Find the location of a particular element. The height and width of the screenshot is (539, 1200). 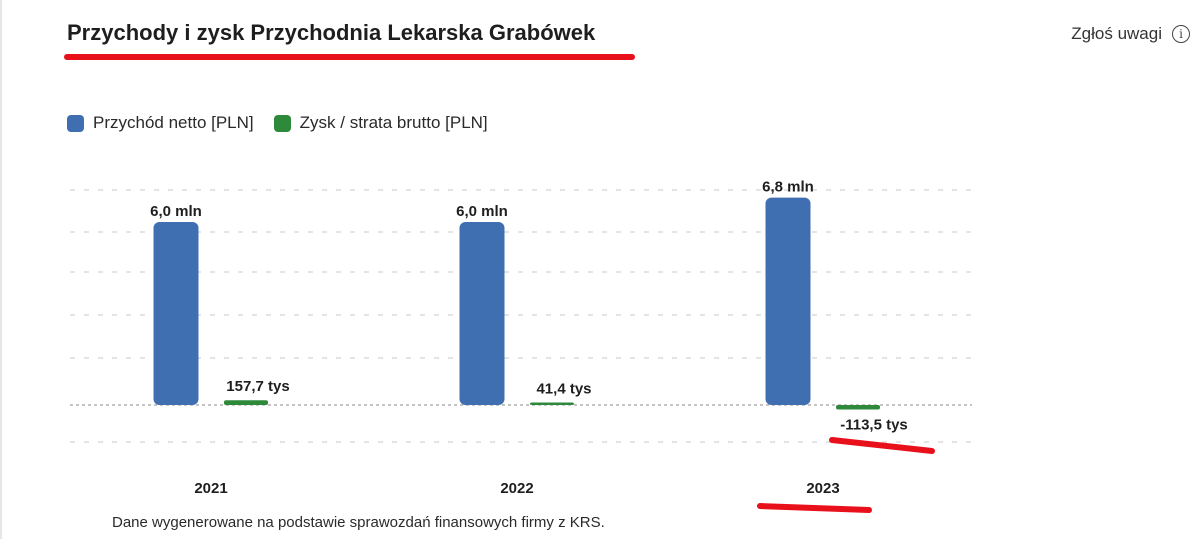

report-feedback-label: Zgłoś uwagi is located at coordinates (1116, 33).